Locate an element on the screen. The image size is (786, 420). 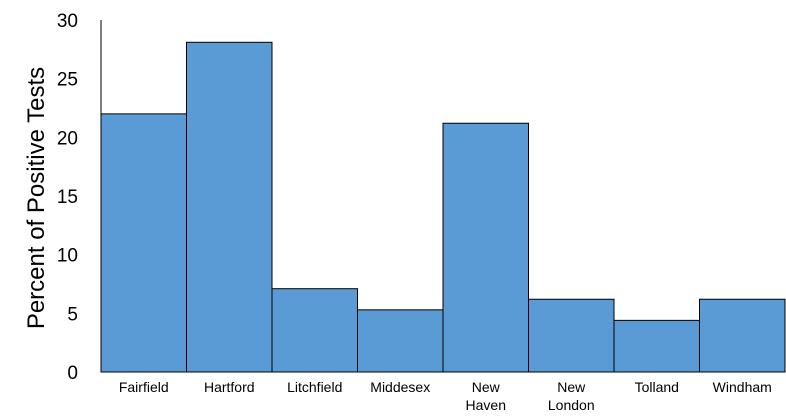
y-tick-label: 30 is located at coordinates (67, 21).